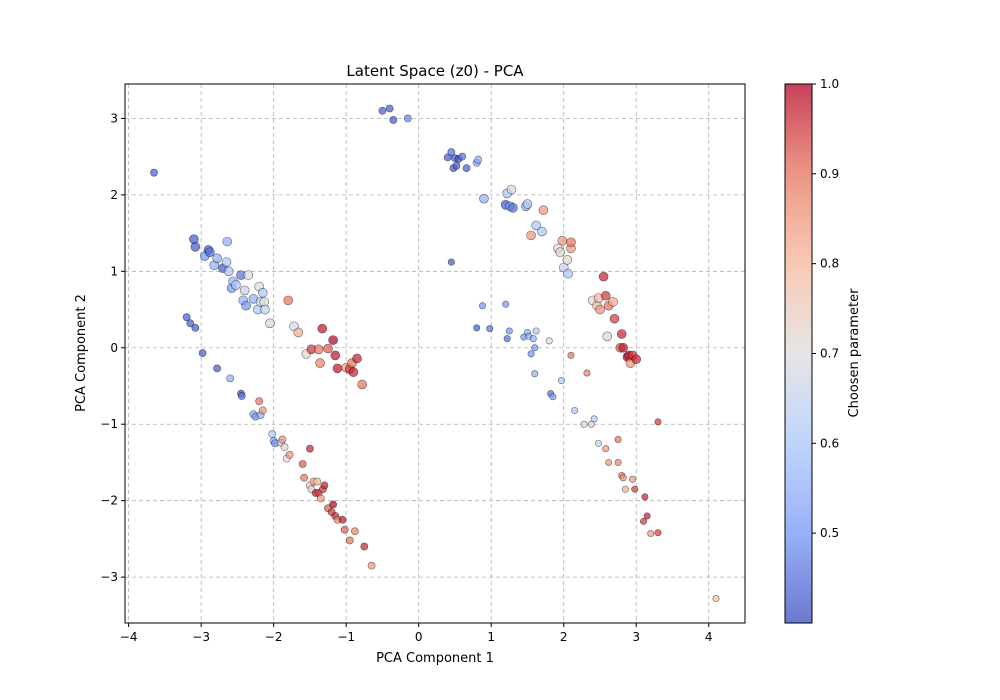 This screenshot has height=700, width=1000. What do you see at coordinates (114, 271) in the screenshot?
I see `y-tick-label: 1` at bounding box center [114, 271].